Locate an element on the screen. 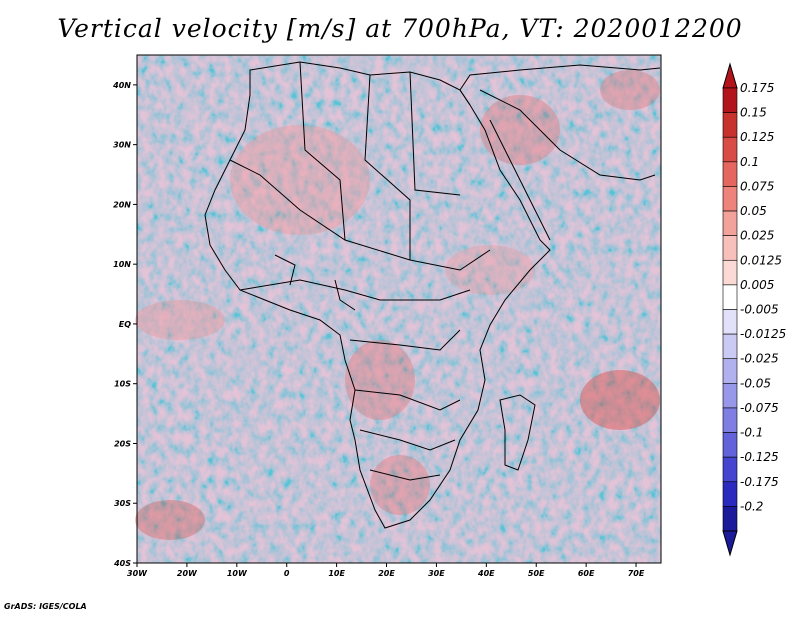 This screenshot has width=800, height=618. colorbar-label: 0.0125 is located at coordinates (761, 260).